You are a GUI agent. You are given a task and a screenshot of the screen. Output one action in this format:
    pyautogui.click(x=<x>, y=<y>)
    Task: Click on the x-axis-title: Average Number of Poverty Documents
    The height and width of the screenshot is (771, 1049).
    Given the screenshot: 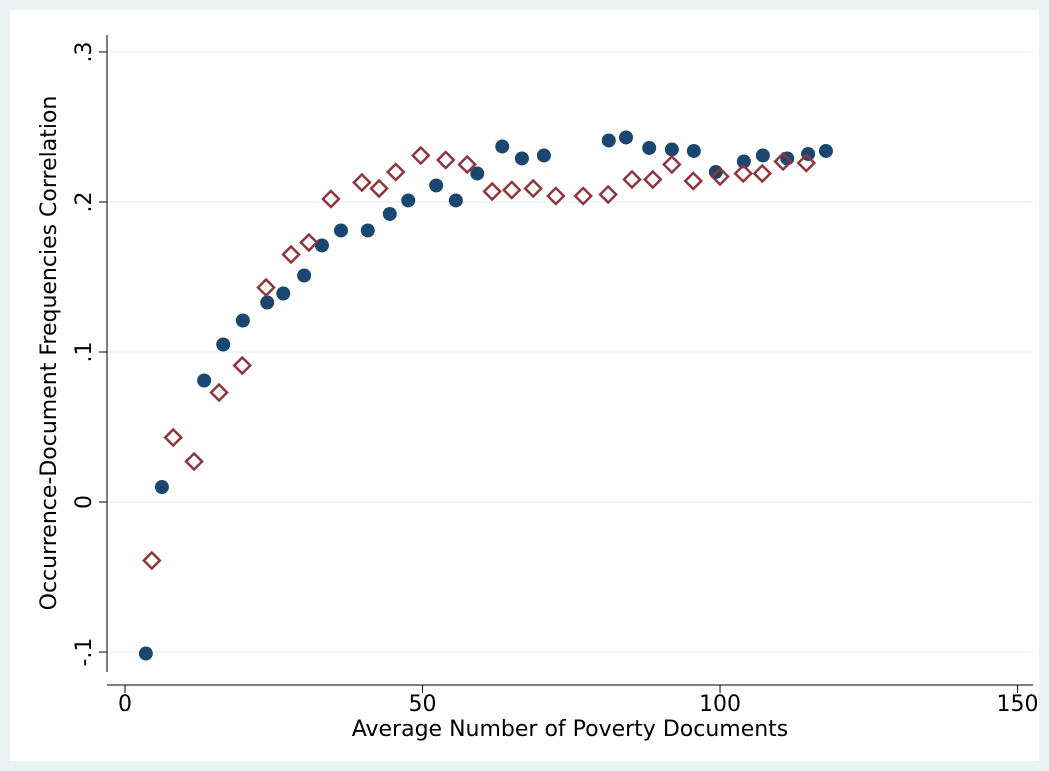 What is the action you would take?
    pyautogui.click(x=570, y=729)
    